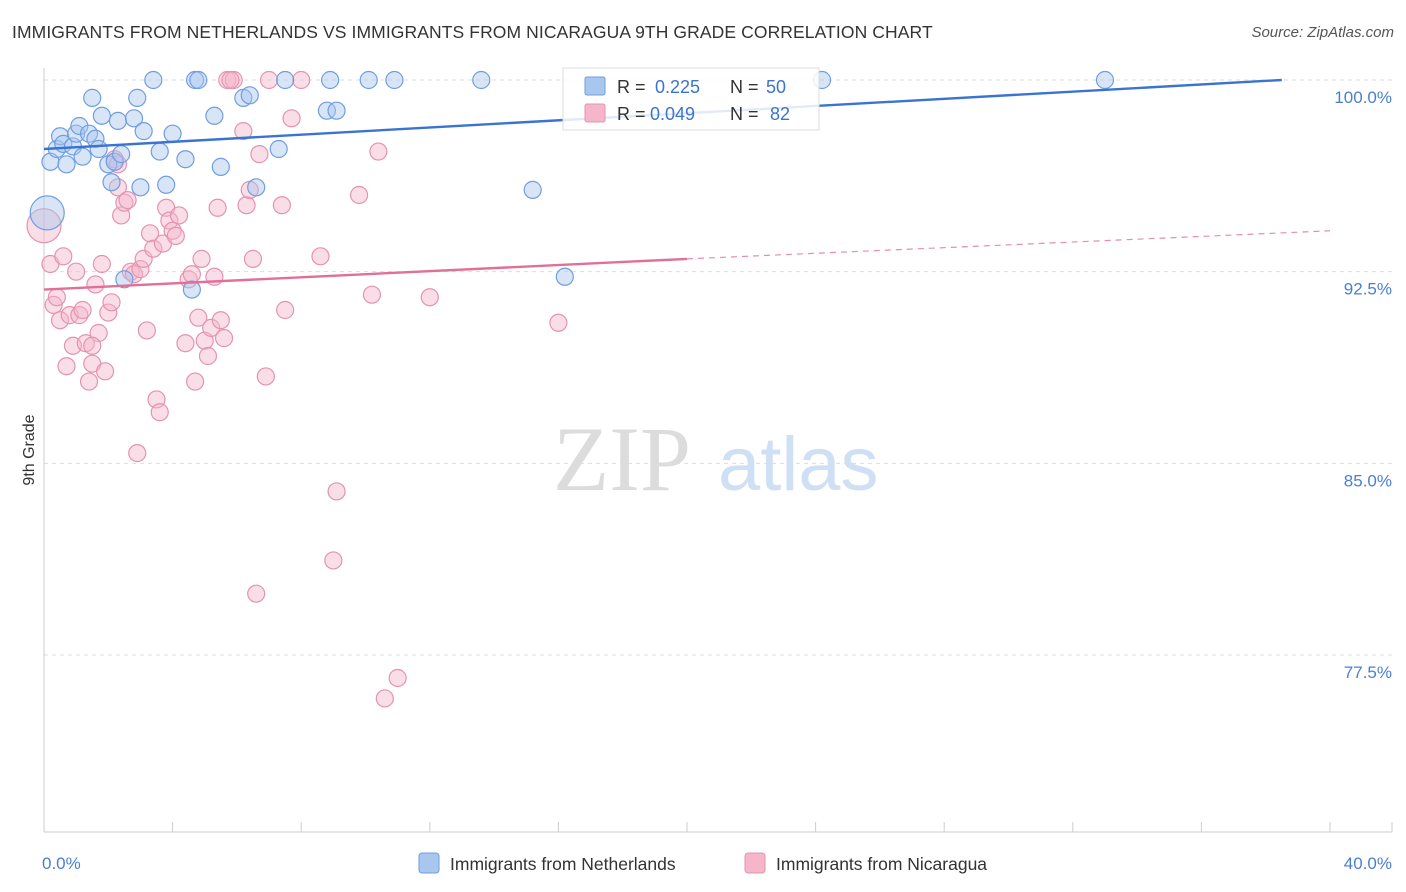  I want to click on stats-n-label-pink: N =, so click(744, 114).